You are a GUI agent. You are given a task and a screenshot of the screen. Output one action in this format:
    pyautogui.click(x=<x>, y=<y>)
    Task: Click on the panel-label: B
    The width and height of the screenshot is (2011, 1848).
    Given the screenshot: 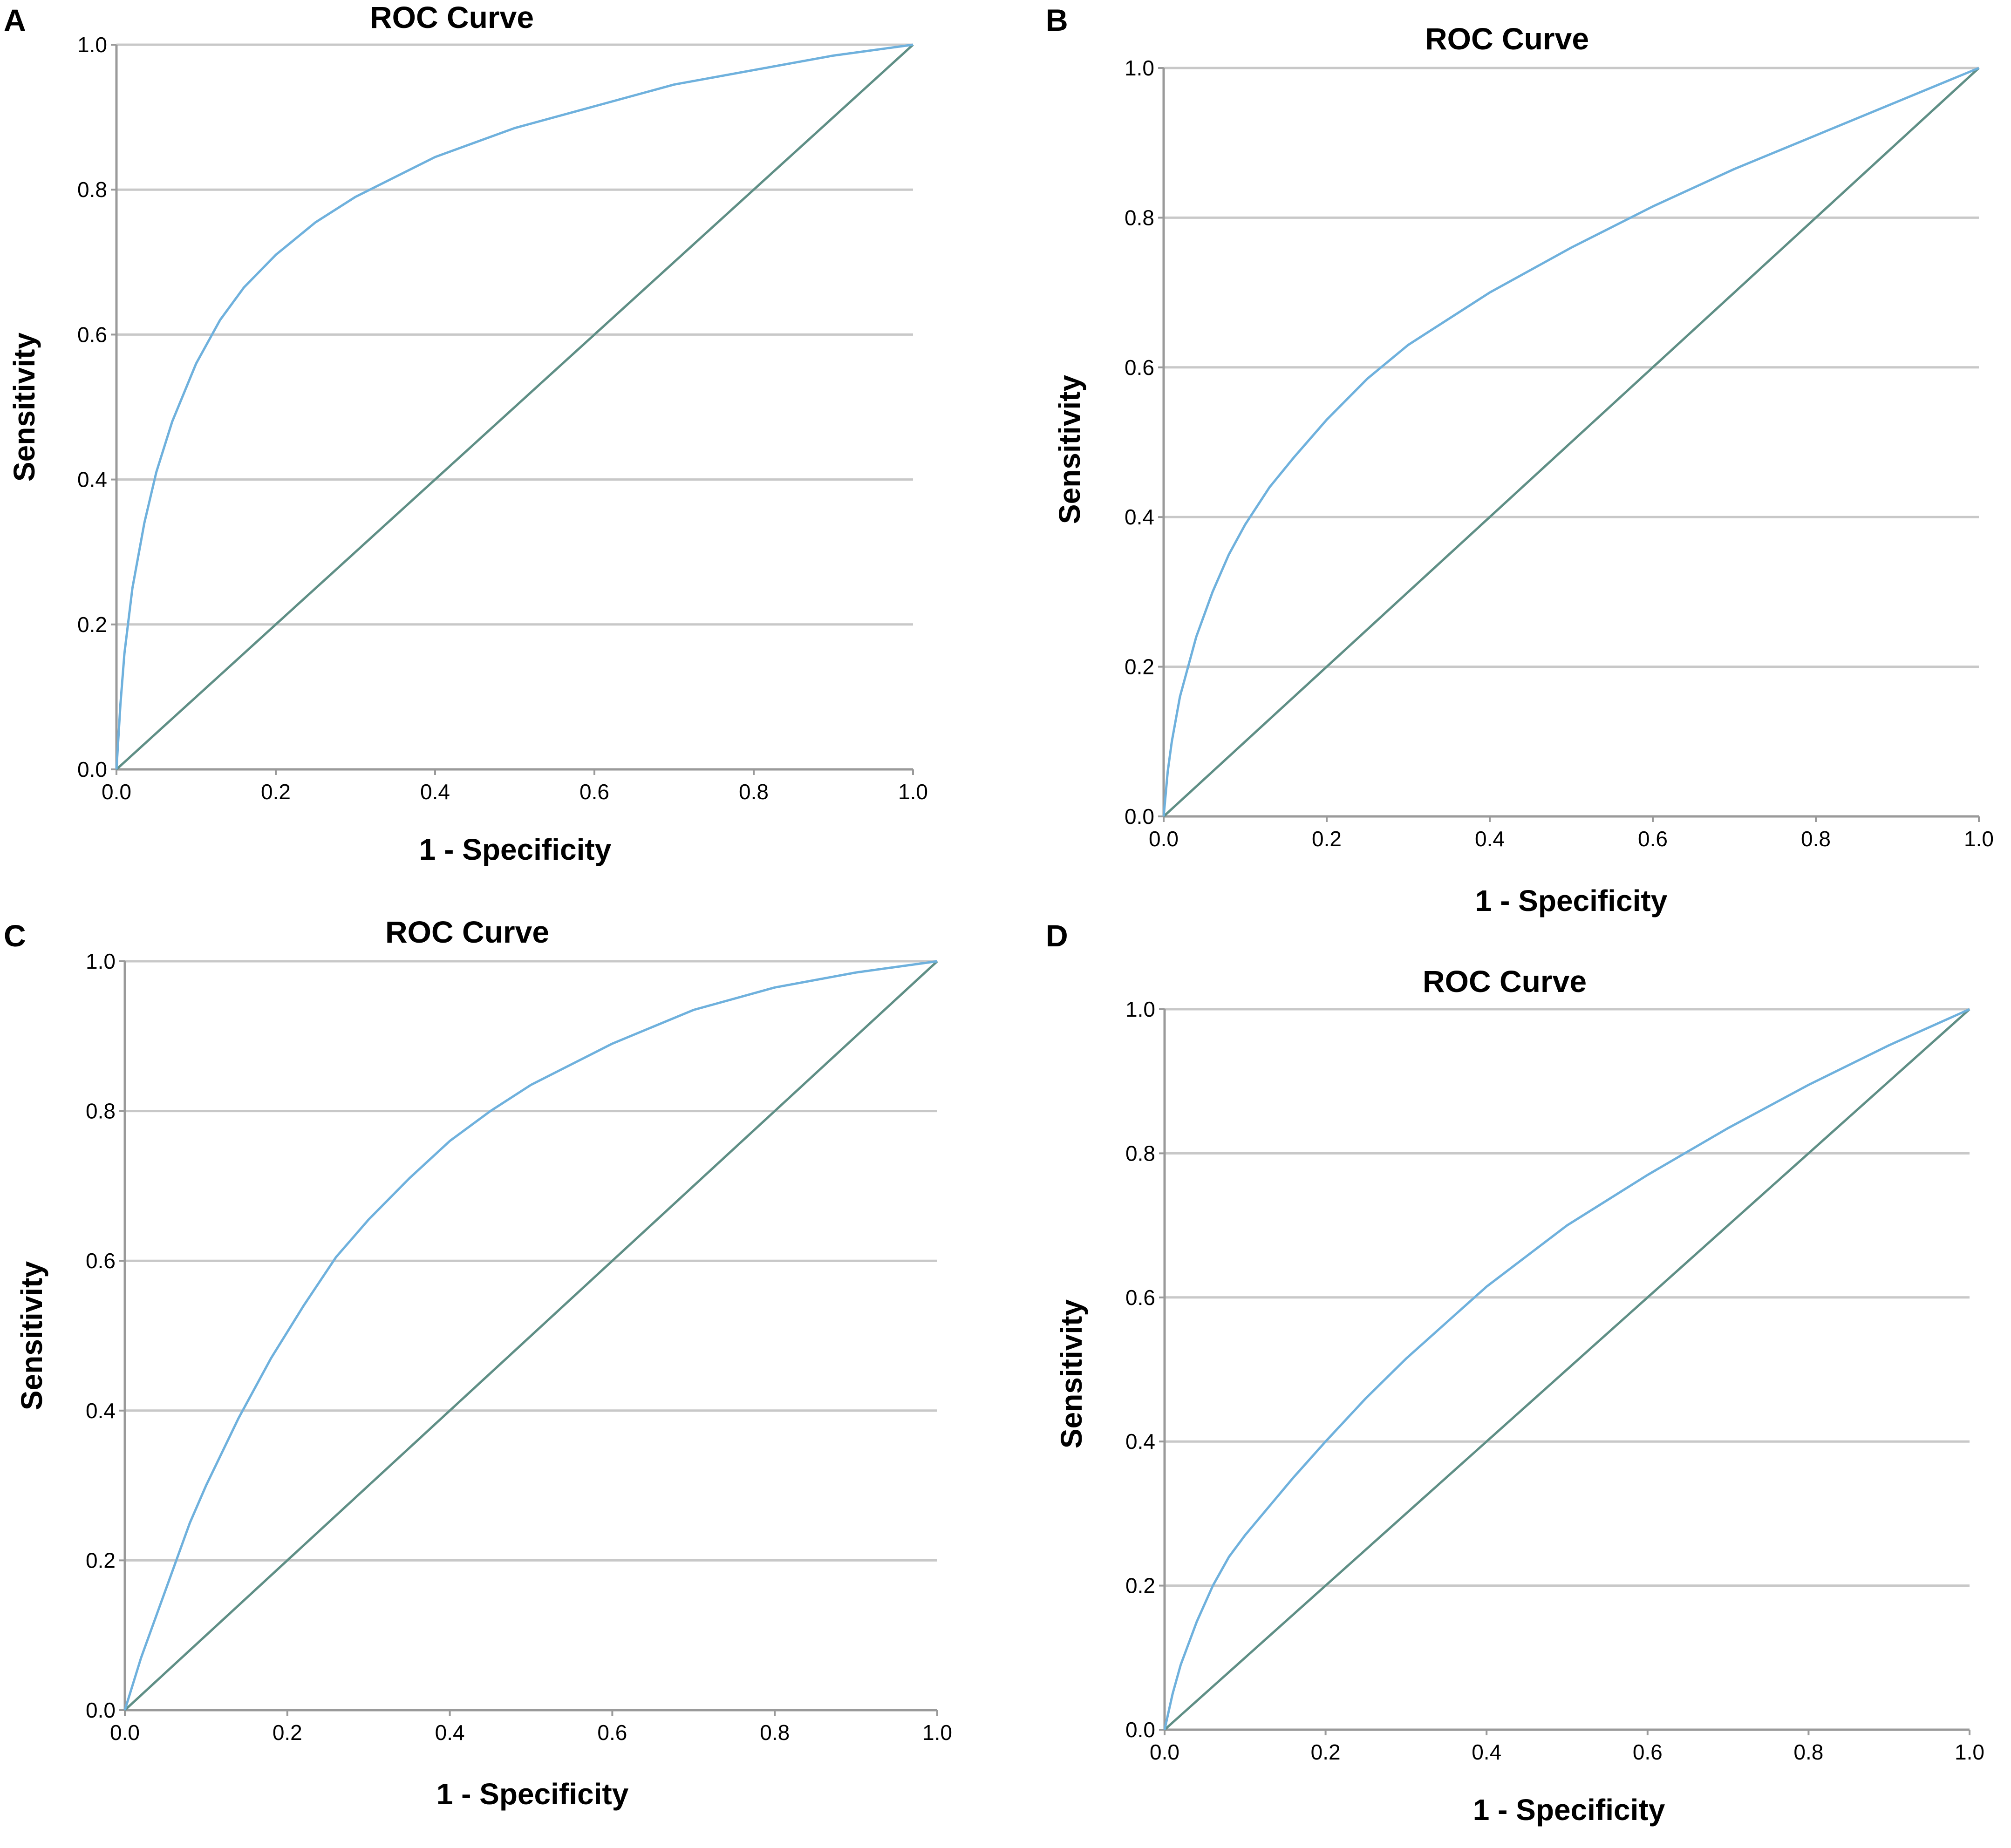 What is the action you would take?
    pyautogui.click(x=1057, y=20)
    